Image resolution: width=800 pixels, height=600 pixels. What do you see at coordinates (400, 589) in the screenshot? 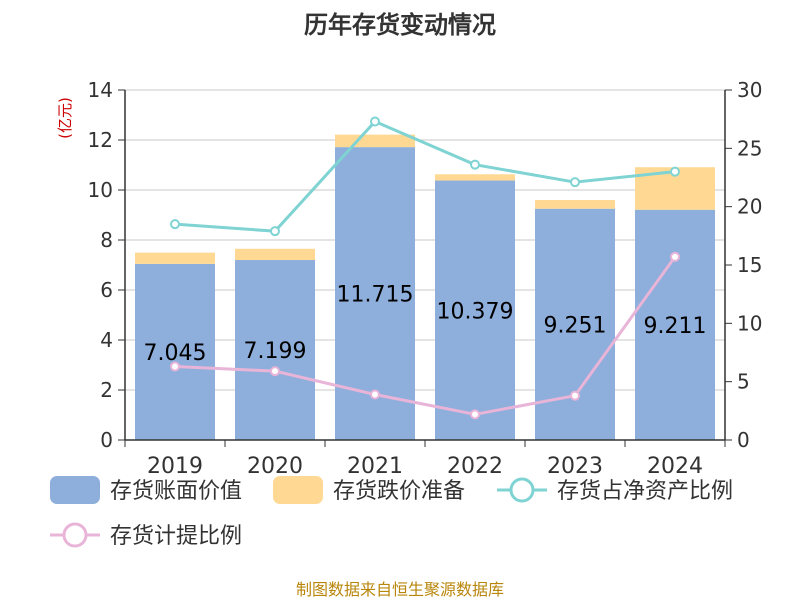
I see `source-note: 制图数据来自恒生聚源数据库` at bounding box center [400, 589].